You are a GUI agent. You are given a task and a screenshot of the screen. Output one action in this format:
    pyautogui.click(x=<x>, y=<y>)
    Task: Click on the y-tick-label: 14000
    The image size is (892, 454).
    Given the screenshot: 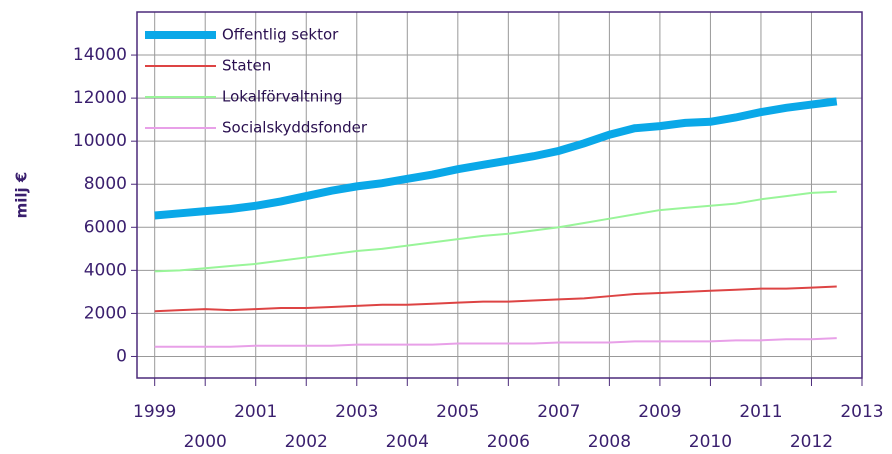 What is the action you would take?
    pyautogui.click(x=100, y=55)
    